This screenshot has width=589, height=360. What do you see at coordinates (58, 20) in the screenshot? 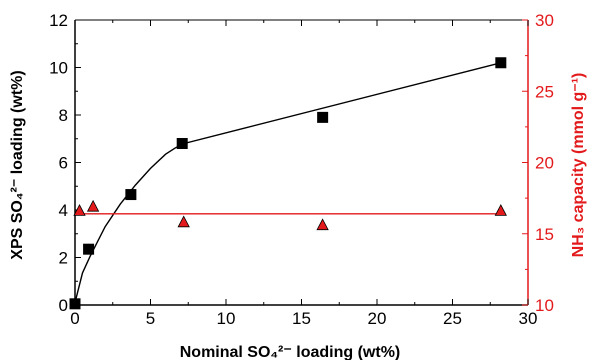
I see `y-tick-label: 12` at bounding box center [58, 20].